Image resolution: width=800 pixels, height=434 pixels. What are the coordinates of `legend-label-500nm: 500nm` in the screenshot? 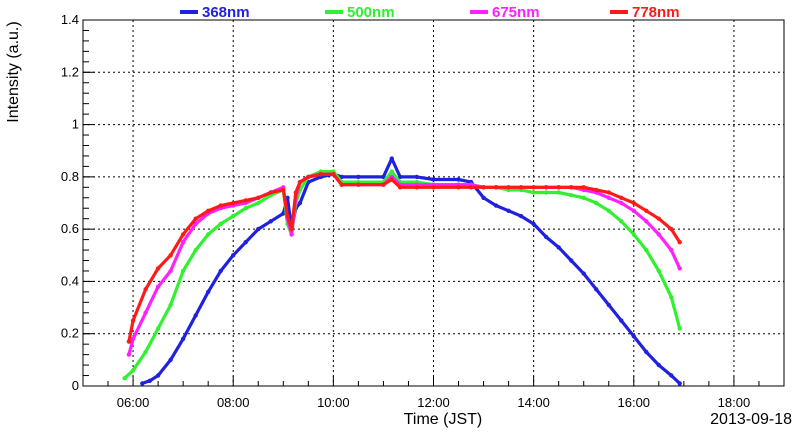 It's located at (371, 12).